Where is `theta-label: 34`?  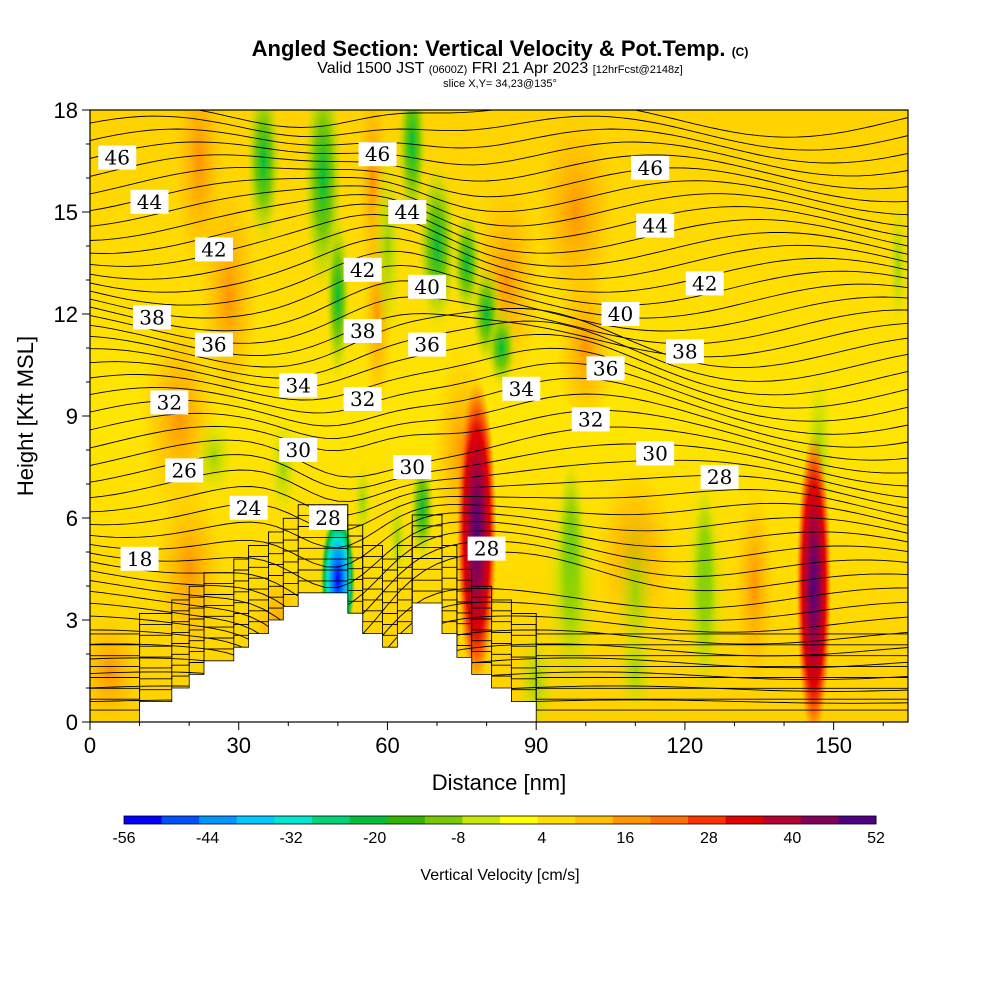
theta-label: 34 is located at coordinates (298, 385).